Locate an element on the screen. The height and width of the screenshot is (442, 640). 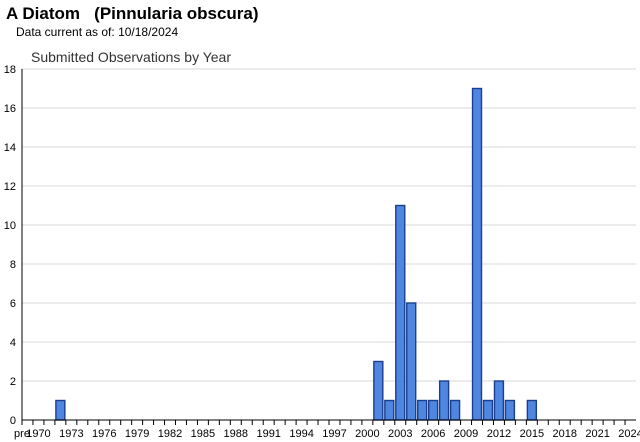
x-tick-label: 1970 is located at coordinates (38, 434).